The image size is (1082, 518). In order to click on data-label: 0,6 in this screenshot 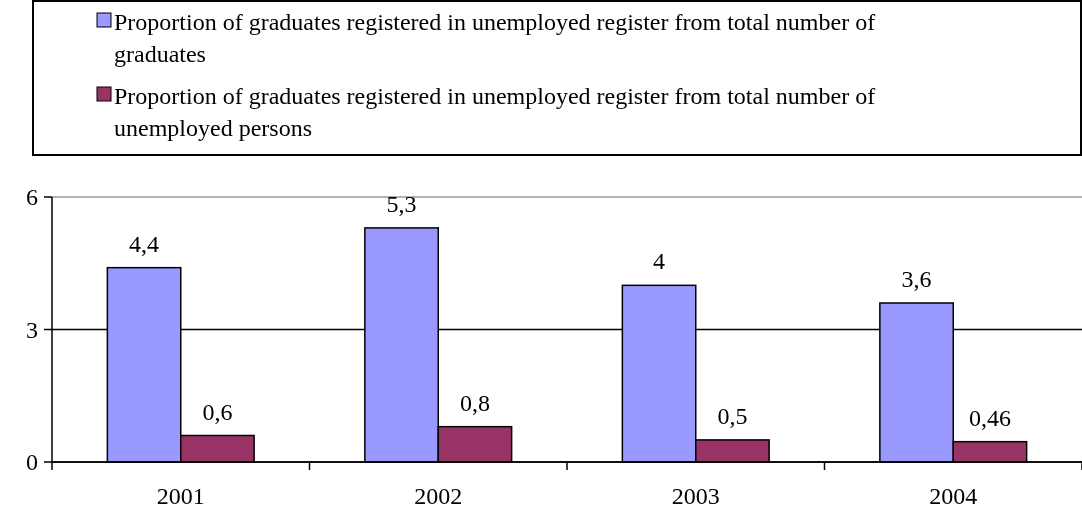, I will do `click(217, 411)`.